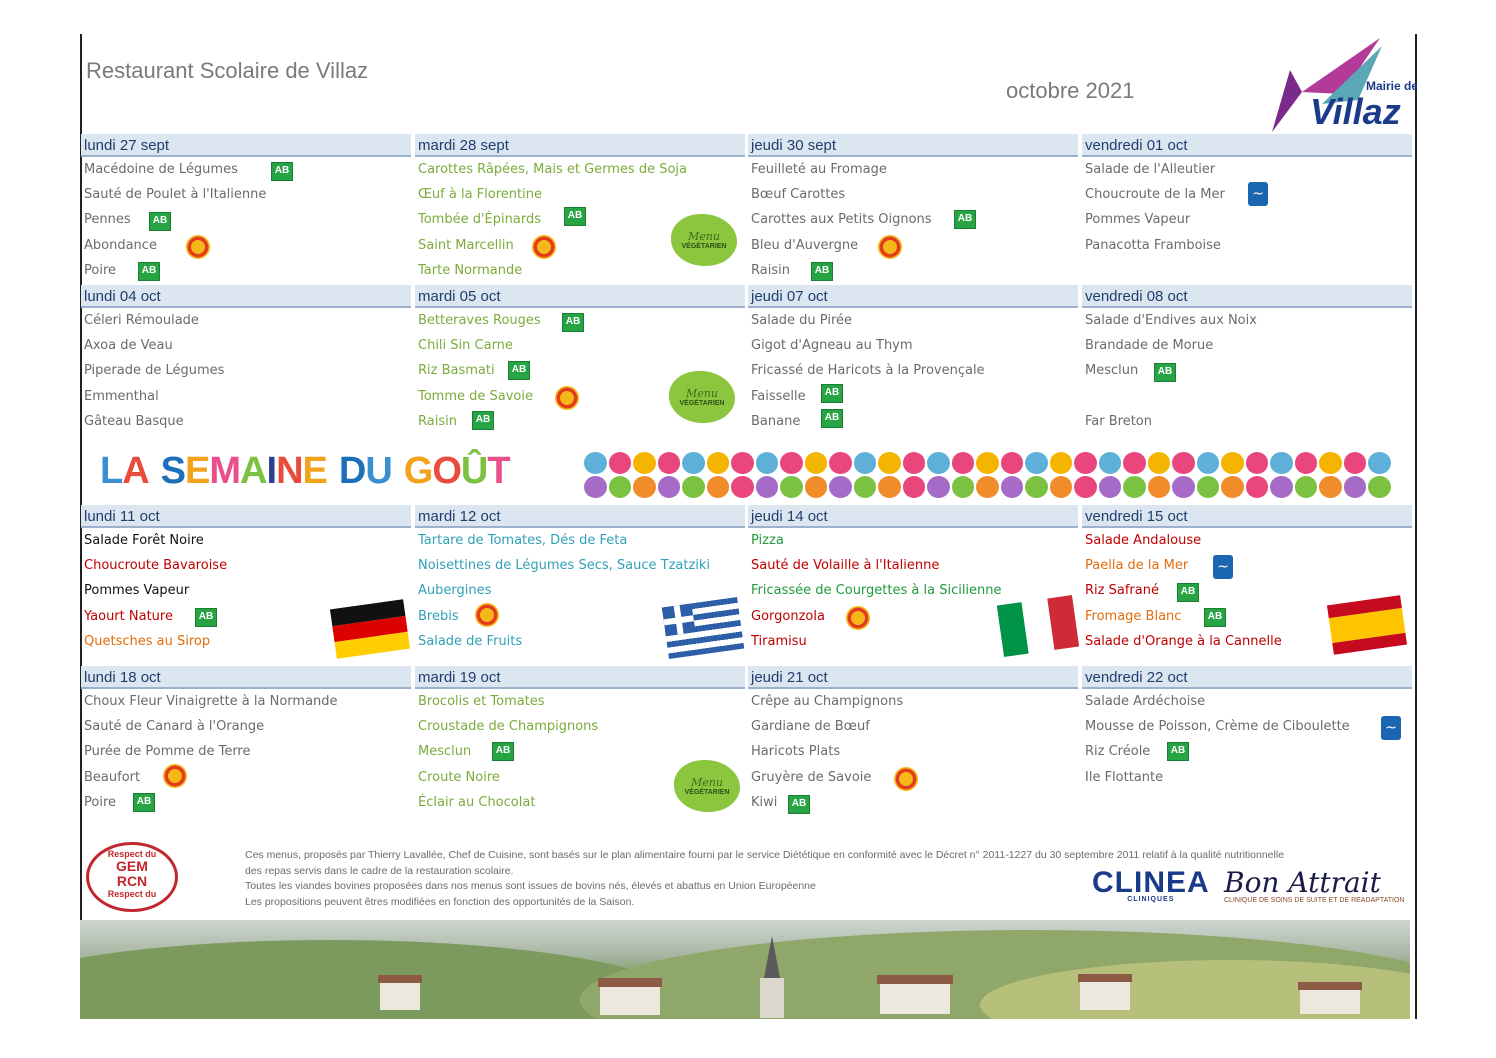 The width and height of the screenshot is (1496, 1058). What do you see at coordinates (132, 877) in the screenshot?
I see `gemrcn-stamp-logo: Respect du GEM RCN Respect du` at bounding box center [132, 877].